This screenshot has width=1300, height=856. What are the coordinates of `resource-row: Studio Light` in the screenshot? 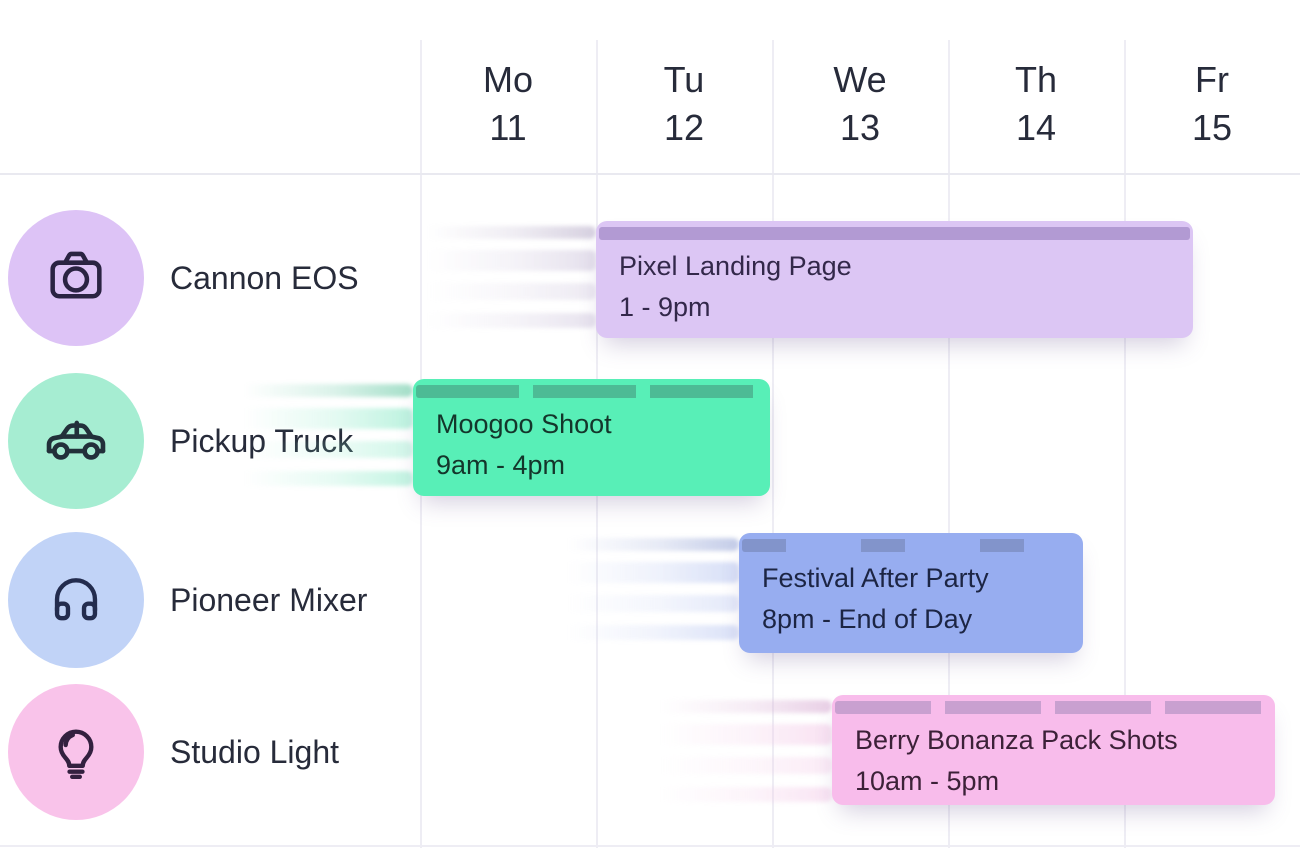 It's located at (173, 752).